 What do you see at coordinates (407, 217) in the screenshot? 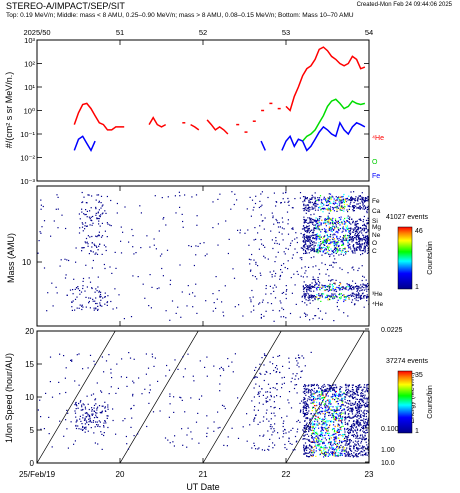
I see `middle-colorbar-title: 41027 events` at bounding box center [407, 217].